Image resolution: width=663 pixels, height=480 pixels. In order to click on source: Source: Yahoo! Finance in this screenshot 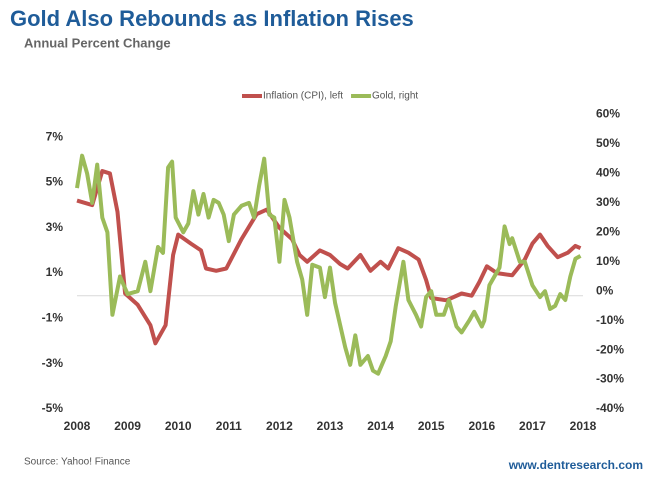, I will do `click(77, 462)`.